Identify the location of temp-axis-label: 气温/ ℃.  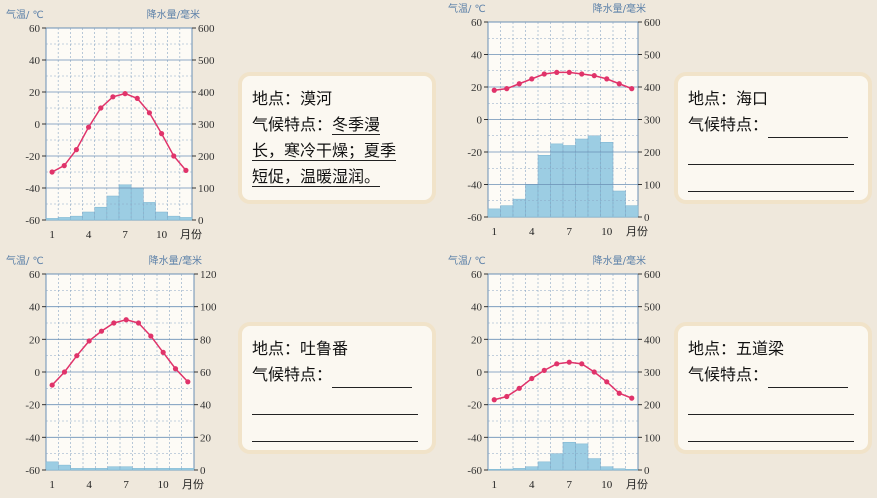
(25, 260).